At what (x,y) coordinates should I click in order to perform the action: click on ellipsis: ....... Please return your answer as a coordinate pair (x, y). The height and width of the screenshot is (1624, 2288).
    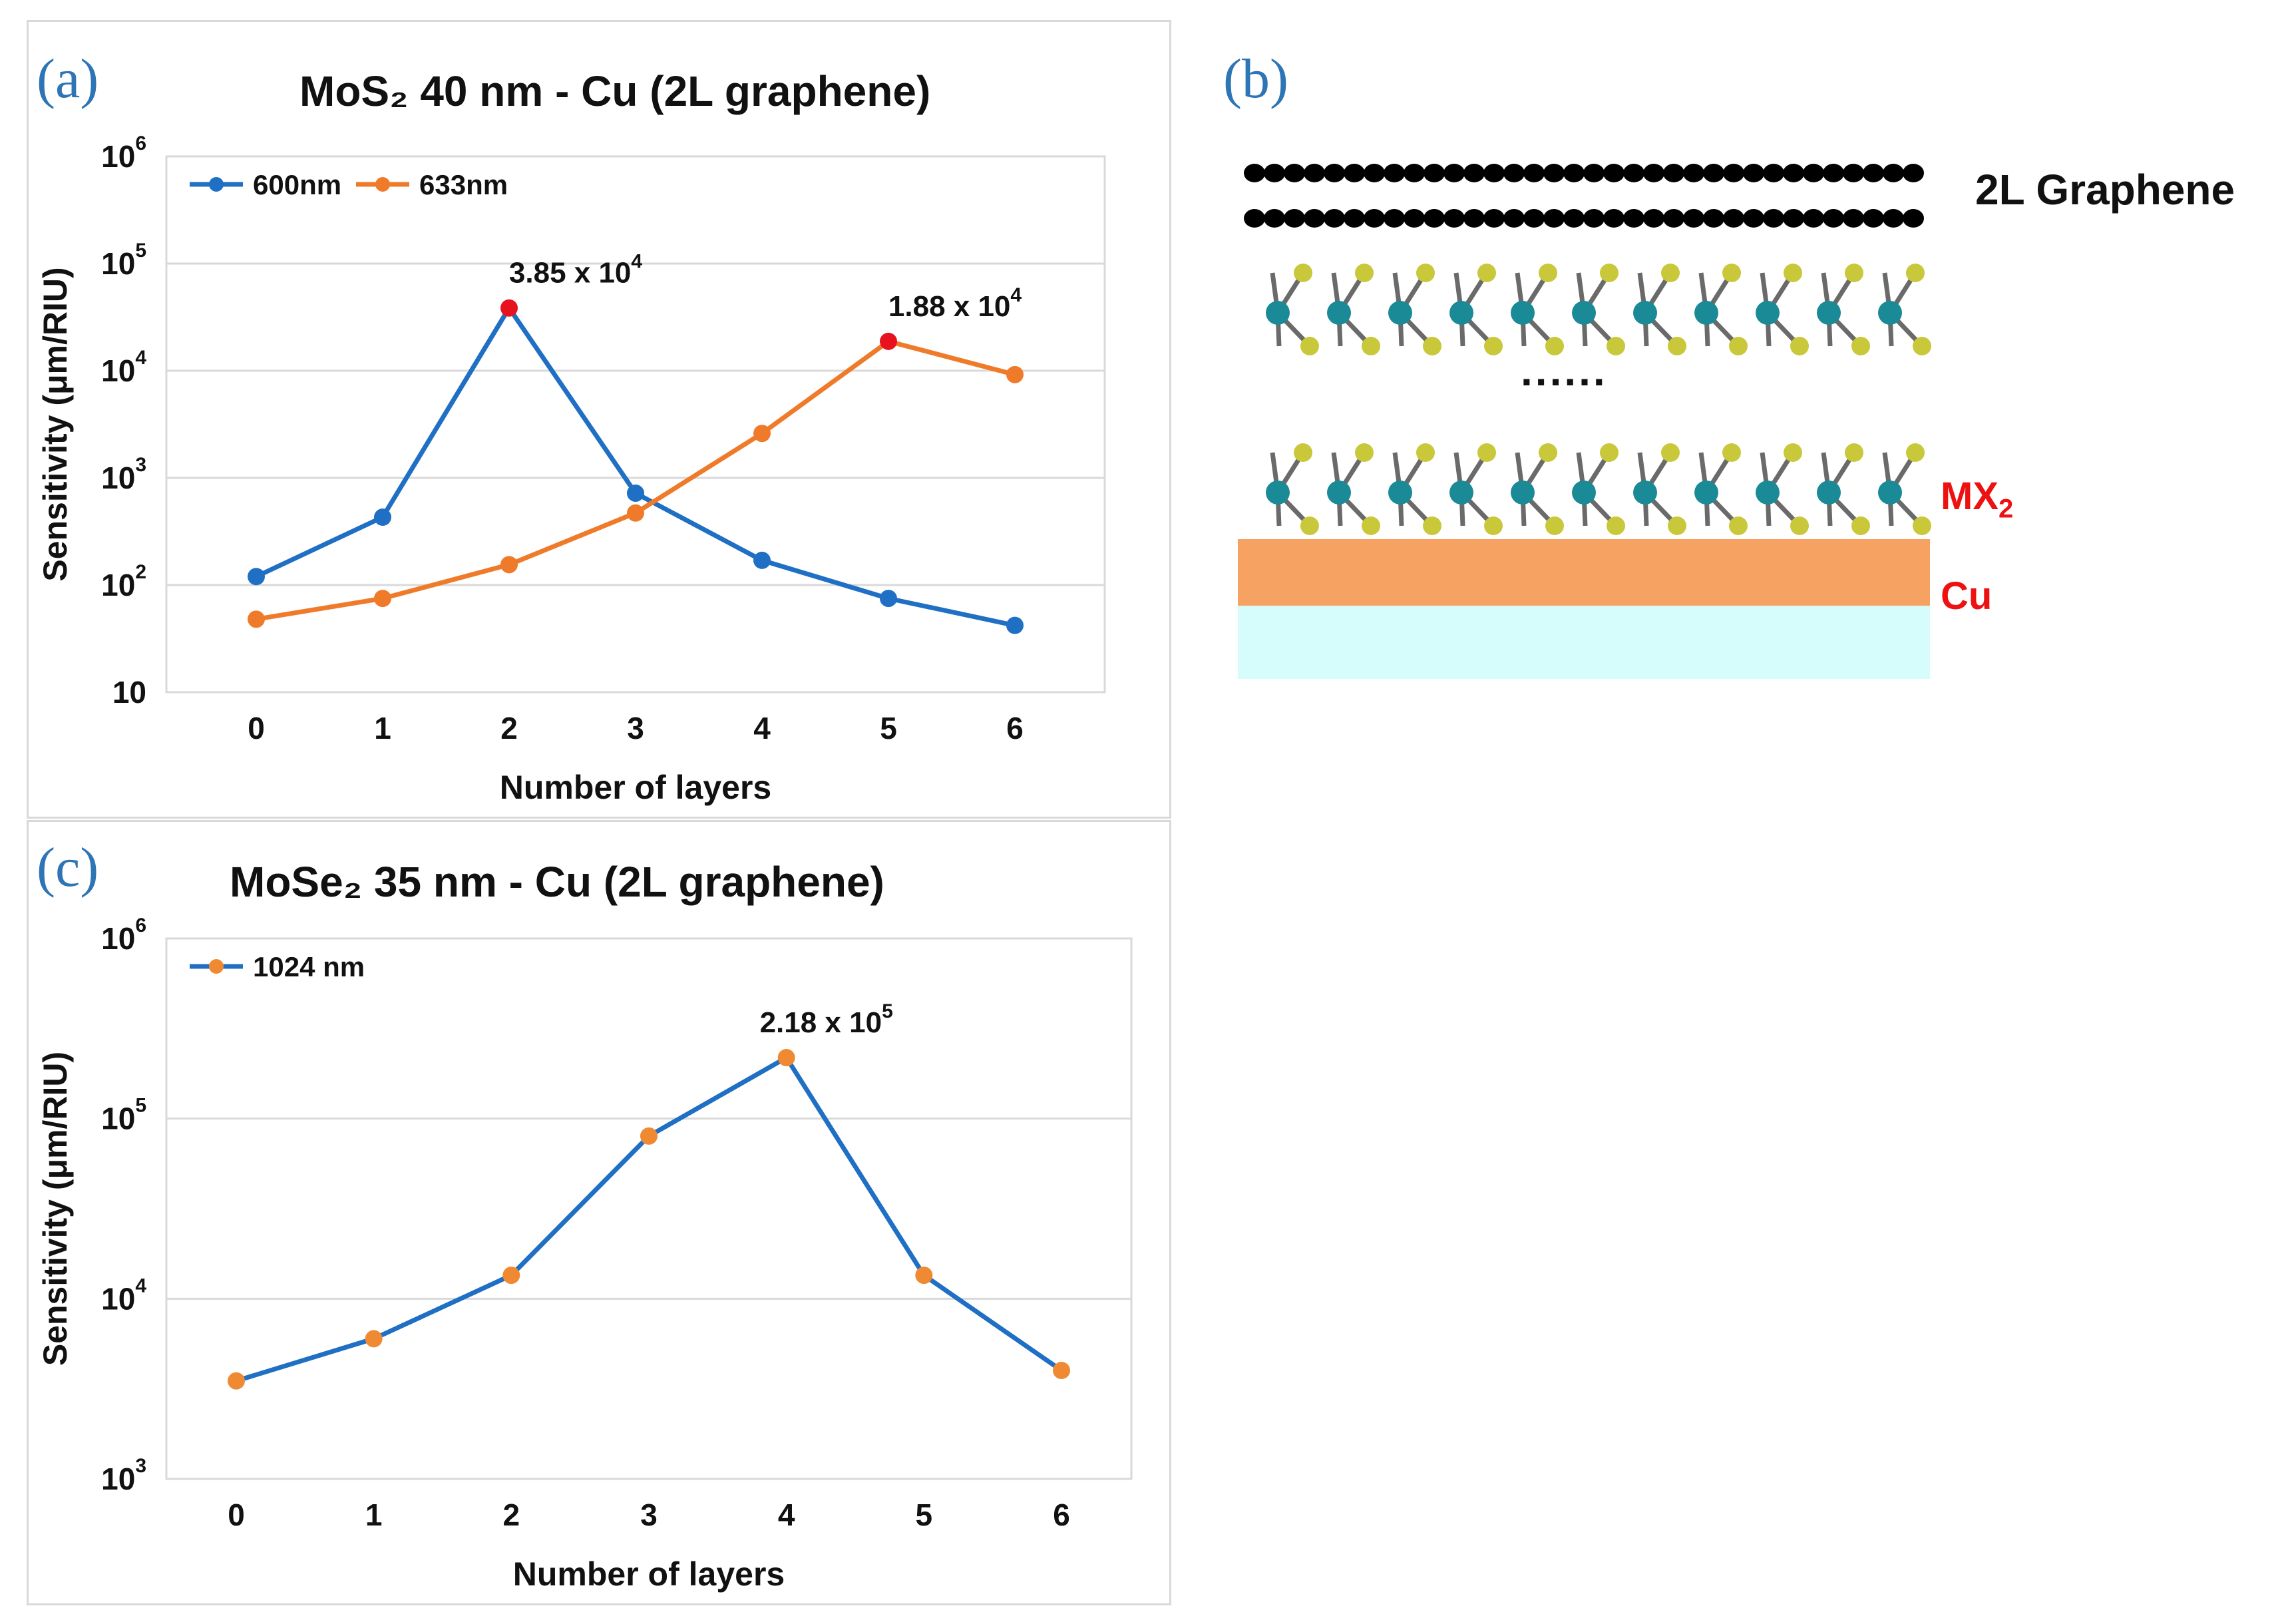
    Looking at the image, I should click on (1565, 371).